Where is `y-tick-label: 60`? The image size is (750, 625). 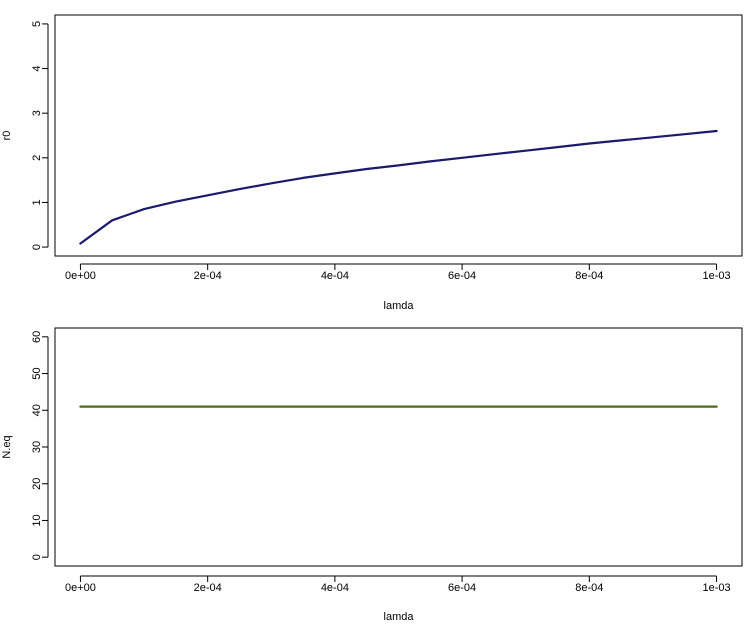
y-tick-label: 60 is located at coordinates (37, 337).